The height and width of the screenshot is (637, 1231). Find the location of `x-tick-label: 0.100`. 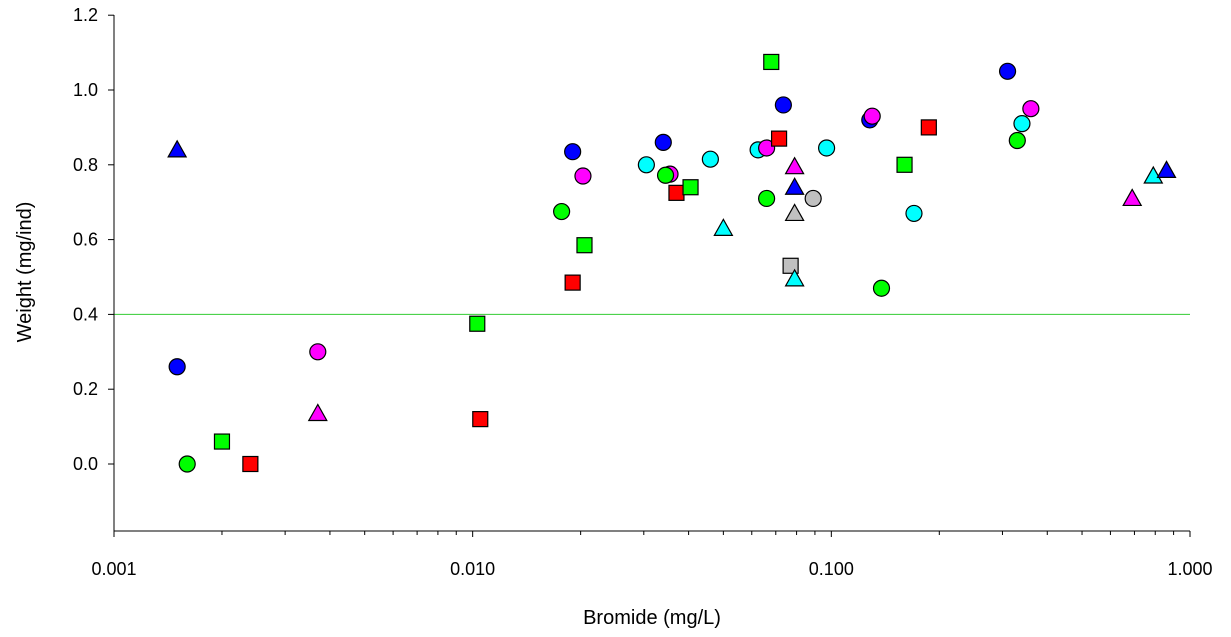

x-tick-label: 0.100 is located at coordinates (831, 569).